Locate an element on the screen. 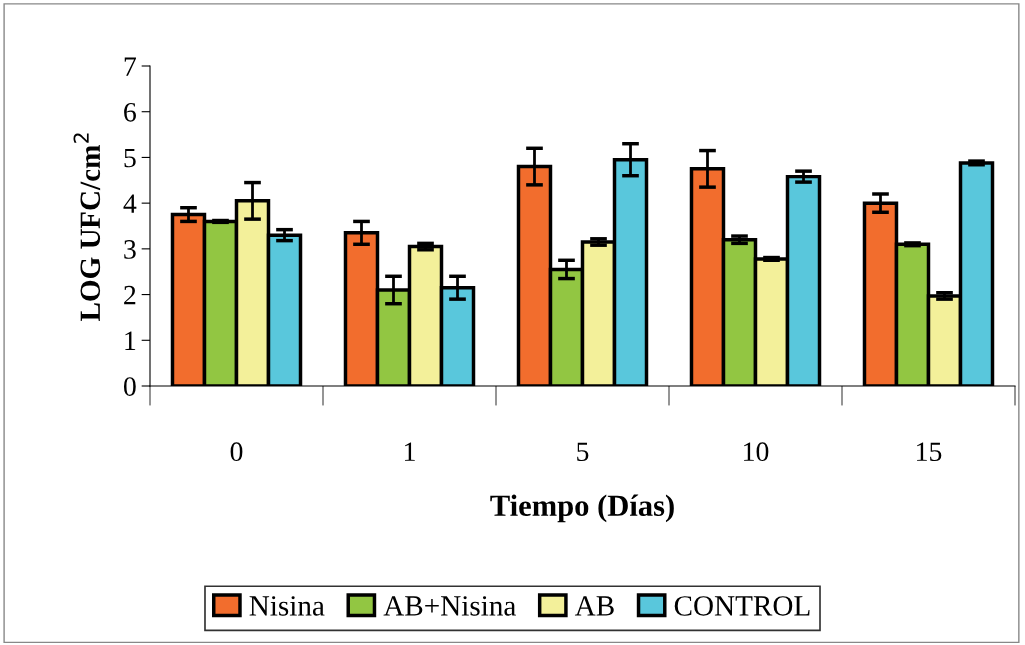  x-tick-label: 0 is located at coordinates (236, 452).